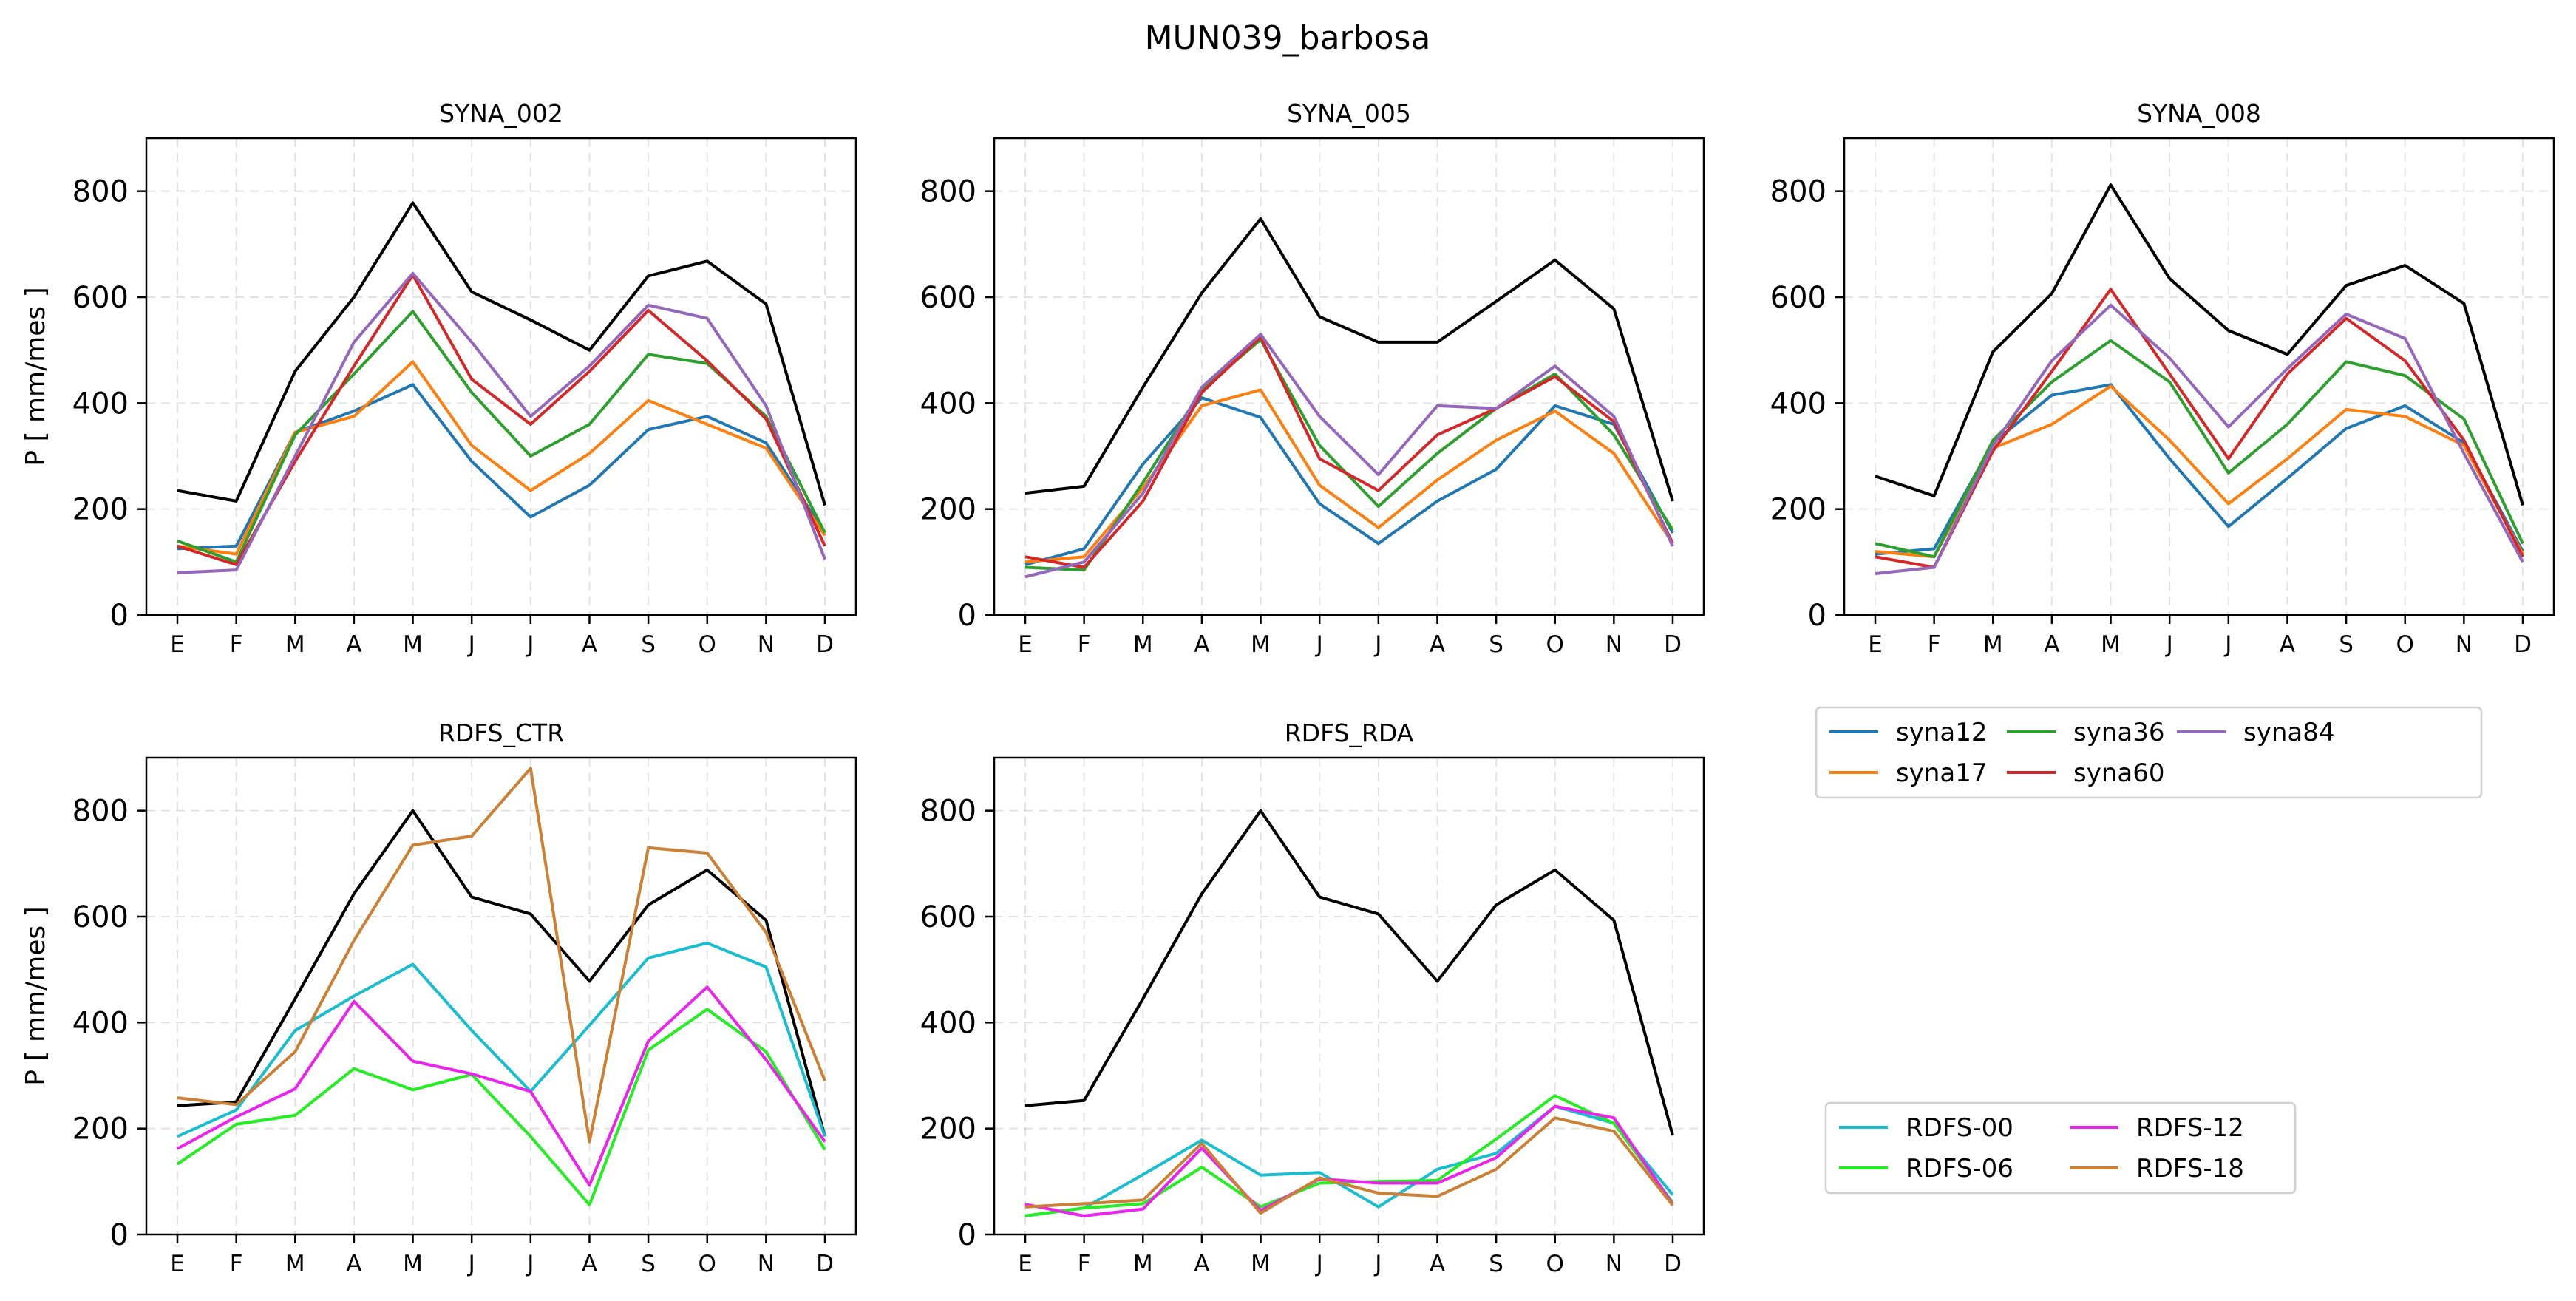 The height and width of the screenshot is (1301, 2576). I want to click on legend-label: syna60, so click(2118, 773).